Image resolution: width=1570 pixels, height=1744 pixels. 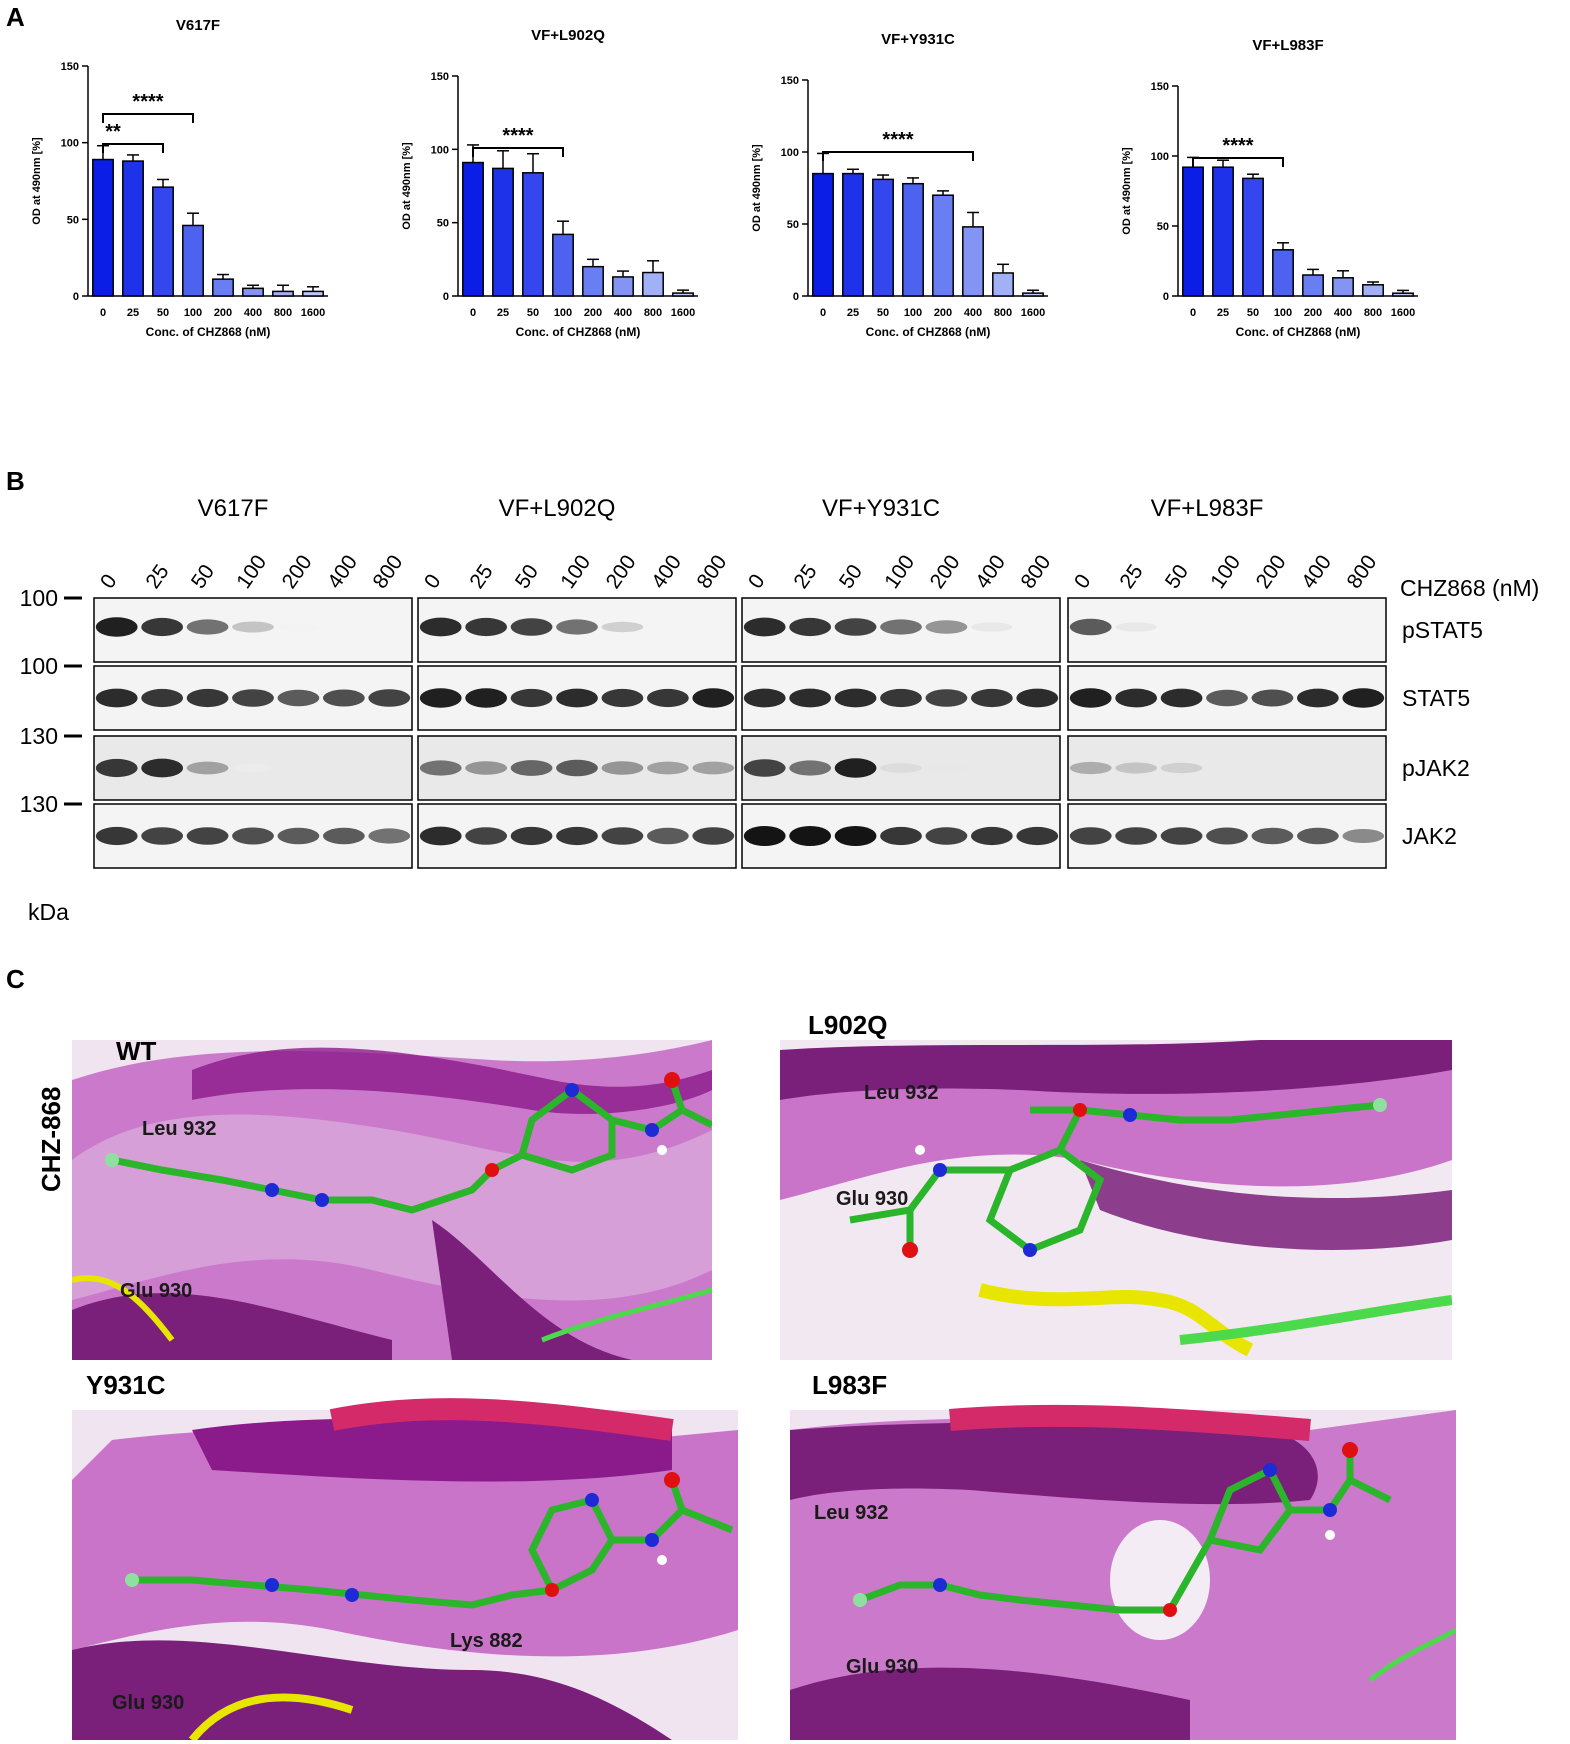 What do you see at coordinates (443, 224) in the screenshot?
I see `y-tick-label: 50` at bounding box center [443, 224].